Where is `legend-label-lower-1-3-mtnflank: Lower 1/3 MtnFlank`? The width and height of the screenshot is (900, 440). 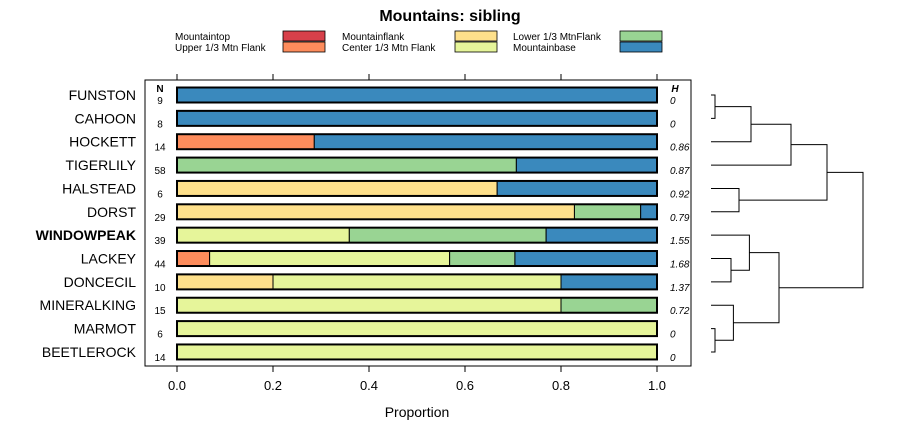 legend-label-lower-1-3-mtnflank: Lower 1/3 MtnFlank is located at coordinates (557, 37).